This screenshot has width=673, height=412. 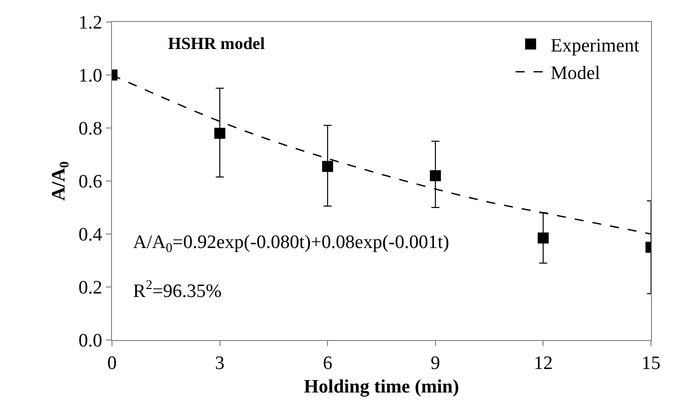 I want to click on x-tick-label: 6, so click(x=327, y=363).